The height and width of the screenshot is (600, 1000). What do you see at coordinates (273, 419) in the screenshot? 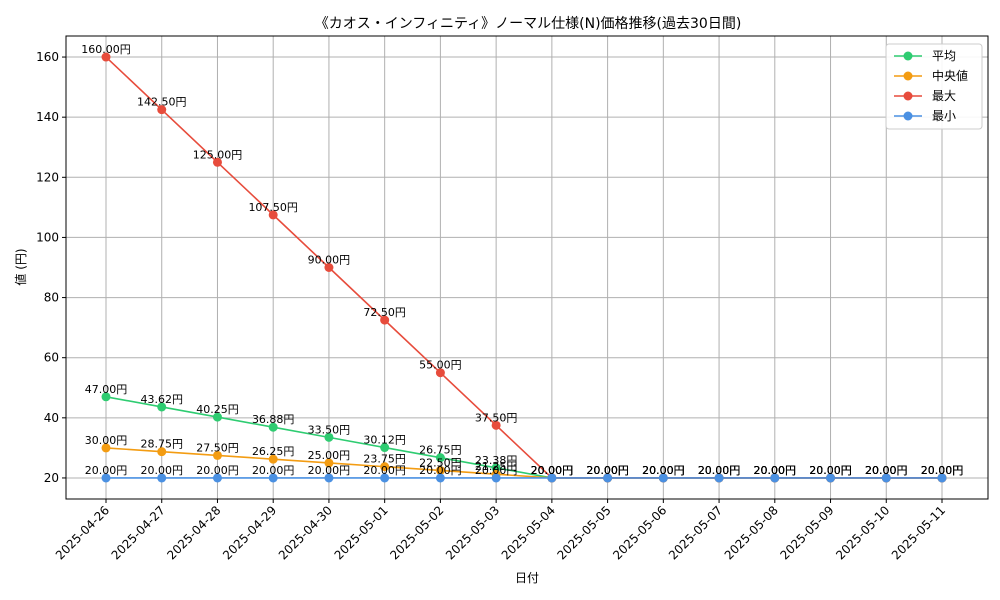
I see `data-label: 36.88円` at bounding box center [273, 419].